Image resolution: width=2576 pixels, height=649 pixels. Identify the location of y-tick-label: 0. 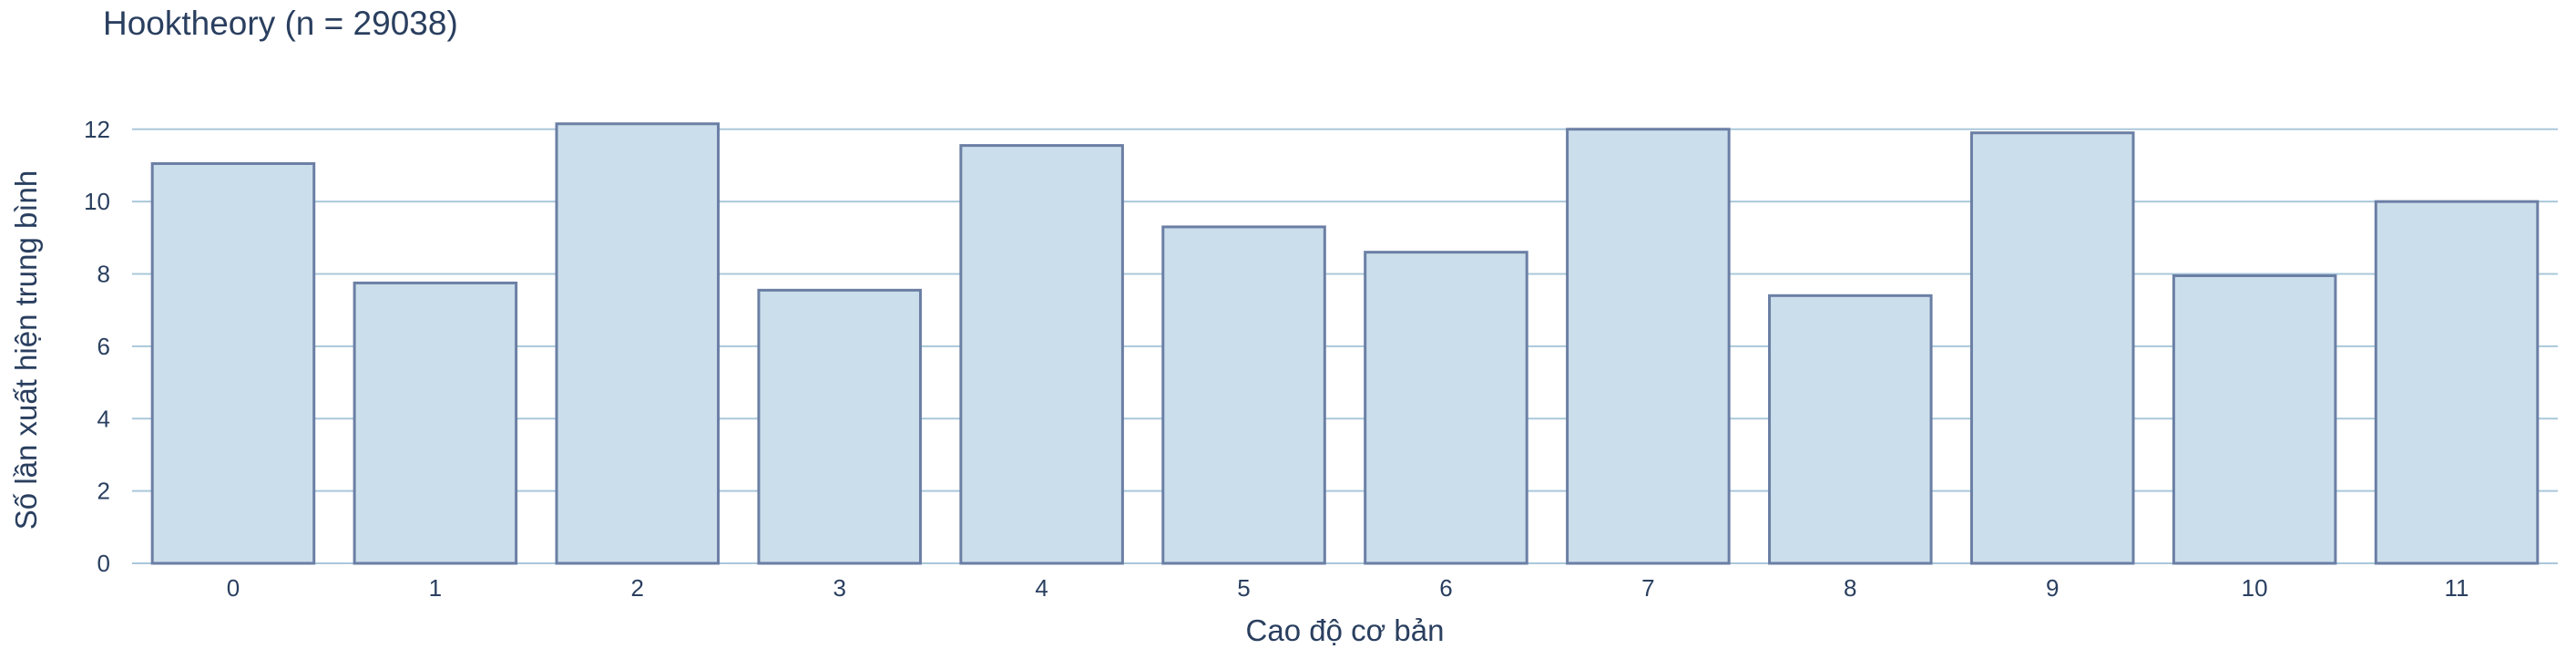
(103, 563).